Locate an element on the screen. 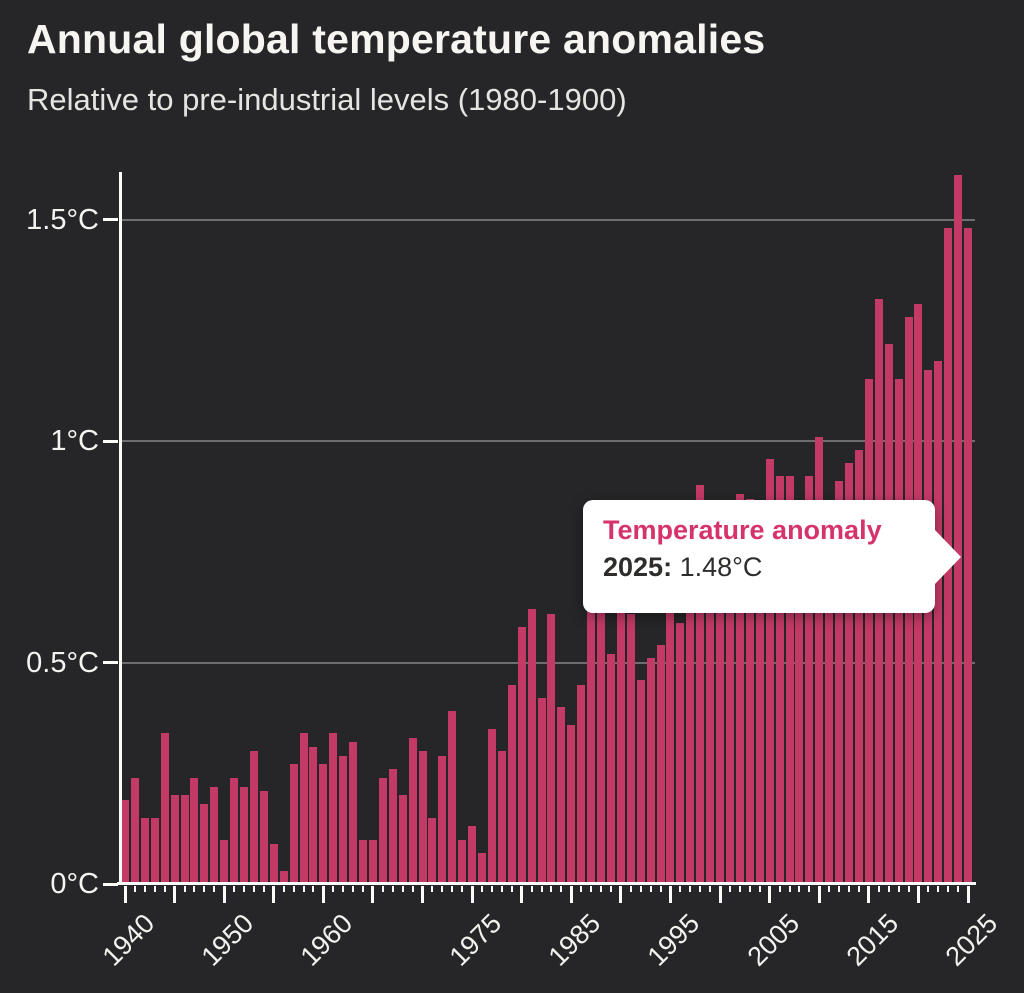  y-tick-label: 0°C is located at coordinates (74, 884).